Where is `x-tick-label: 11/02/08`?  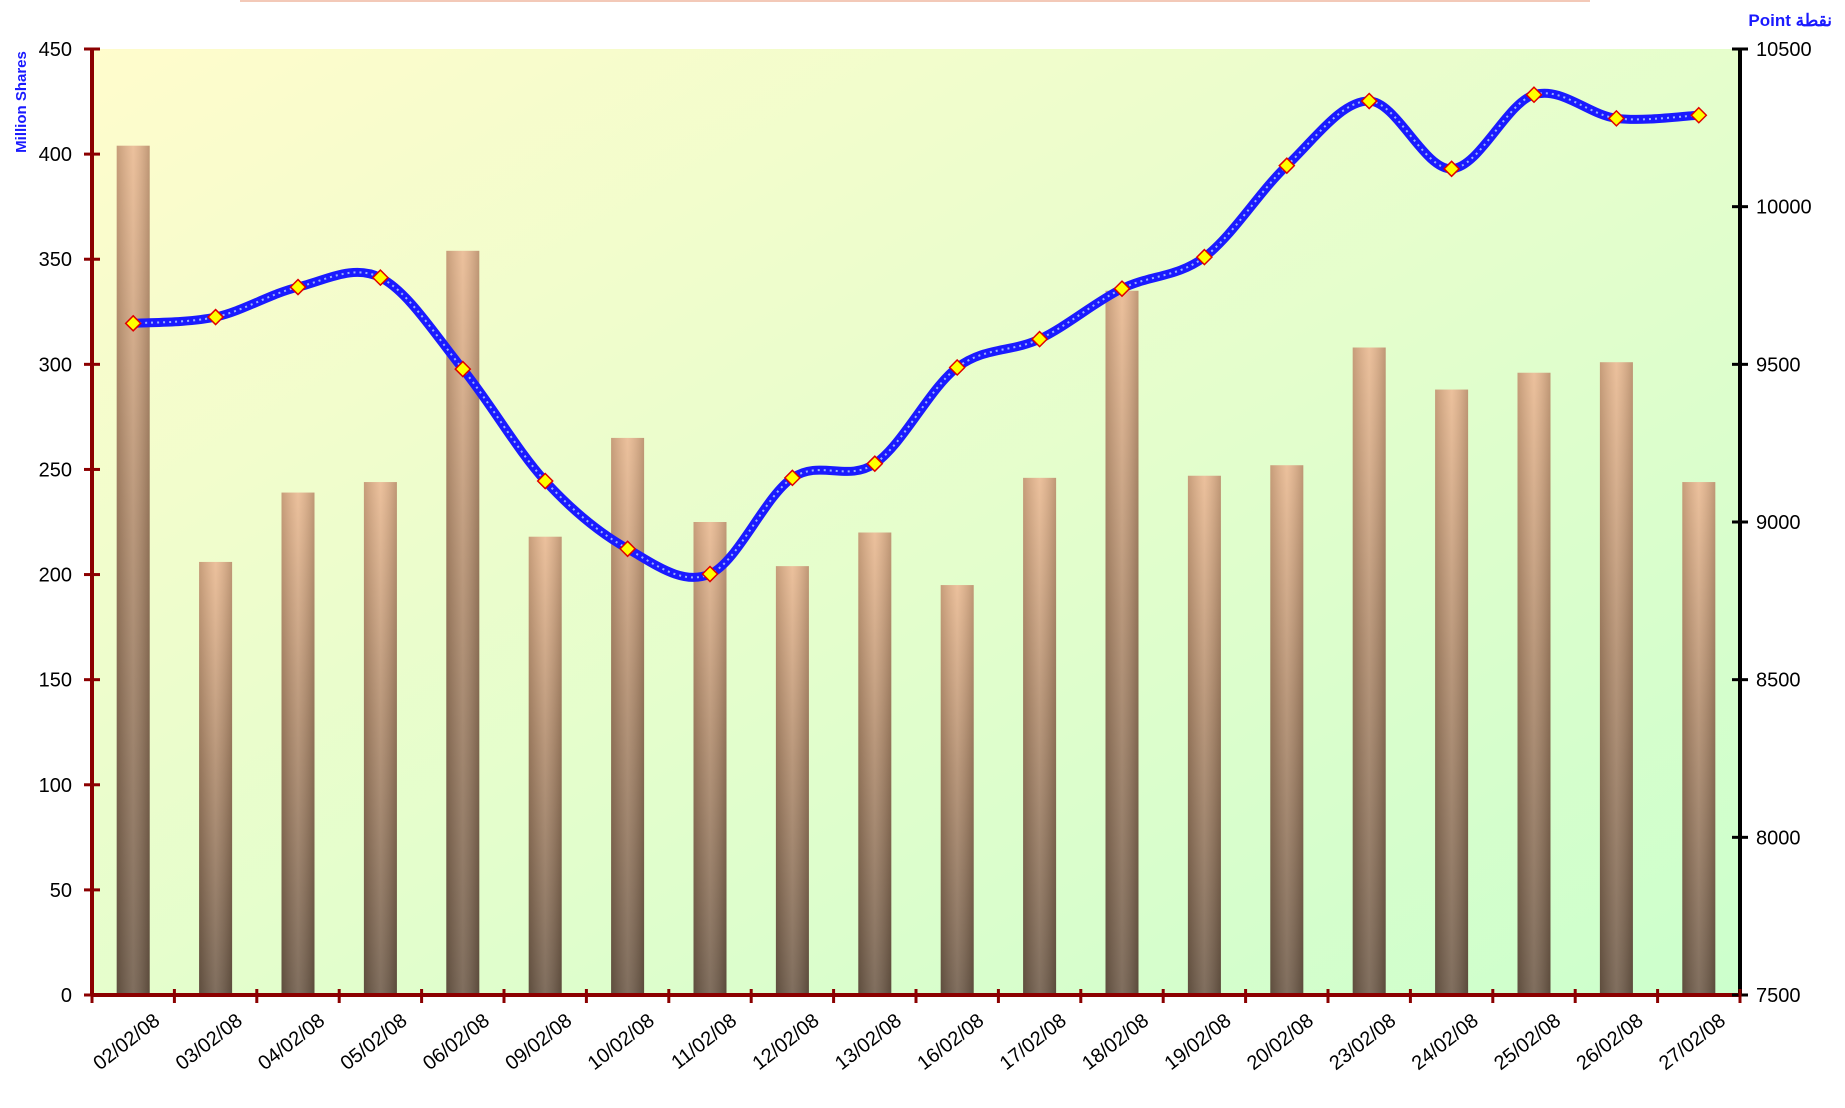
x-tick-label: 11/02/08 is located at coordinates (704, 1042).